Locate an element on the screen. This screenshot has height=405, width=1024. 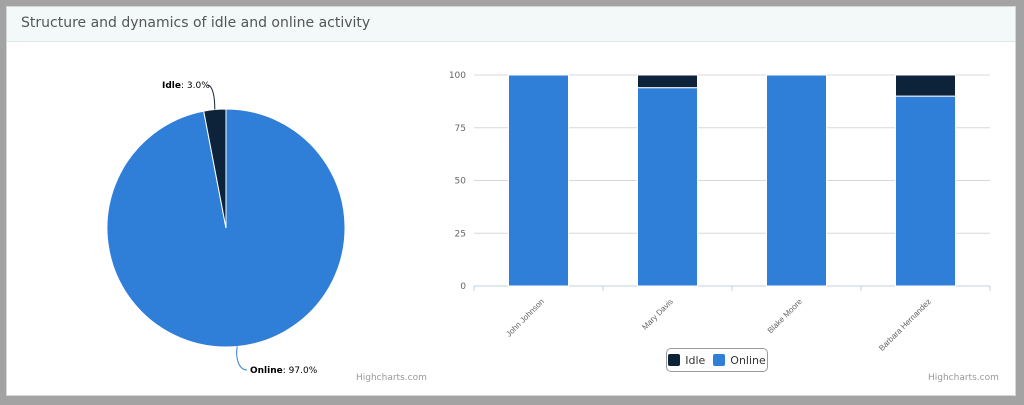
legend-swatch-idle is located at coordinates (674, 360).